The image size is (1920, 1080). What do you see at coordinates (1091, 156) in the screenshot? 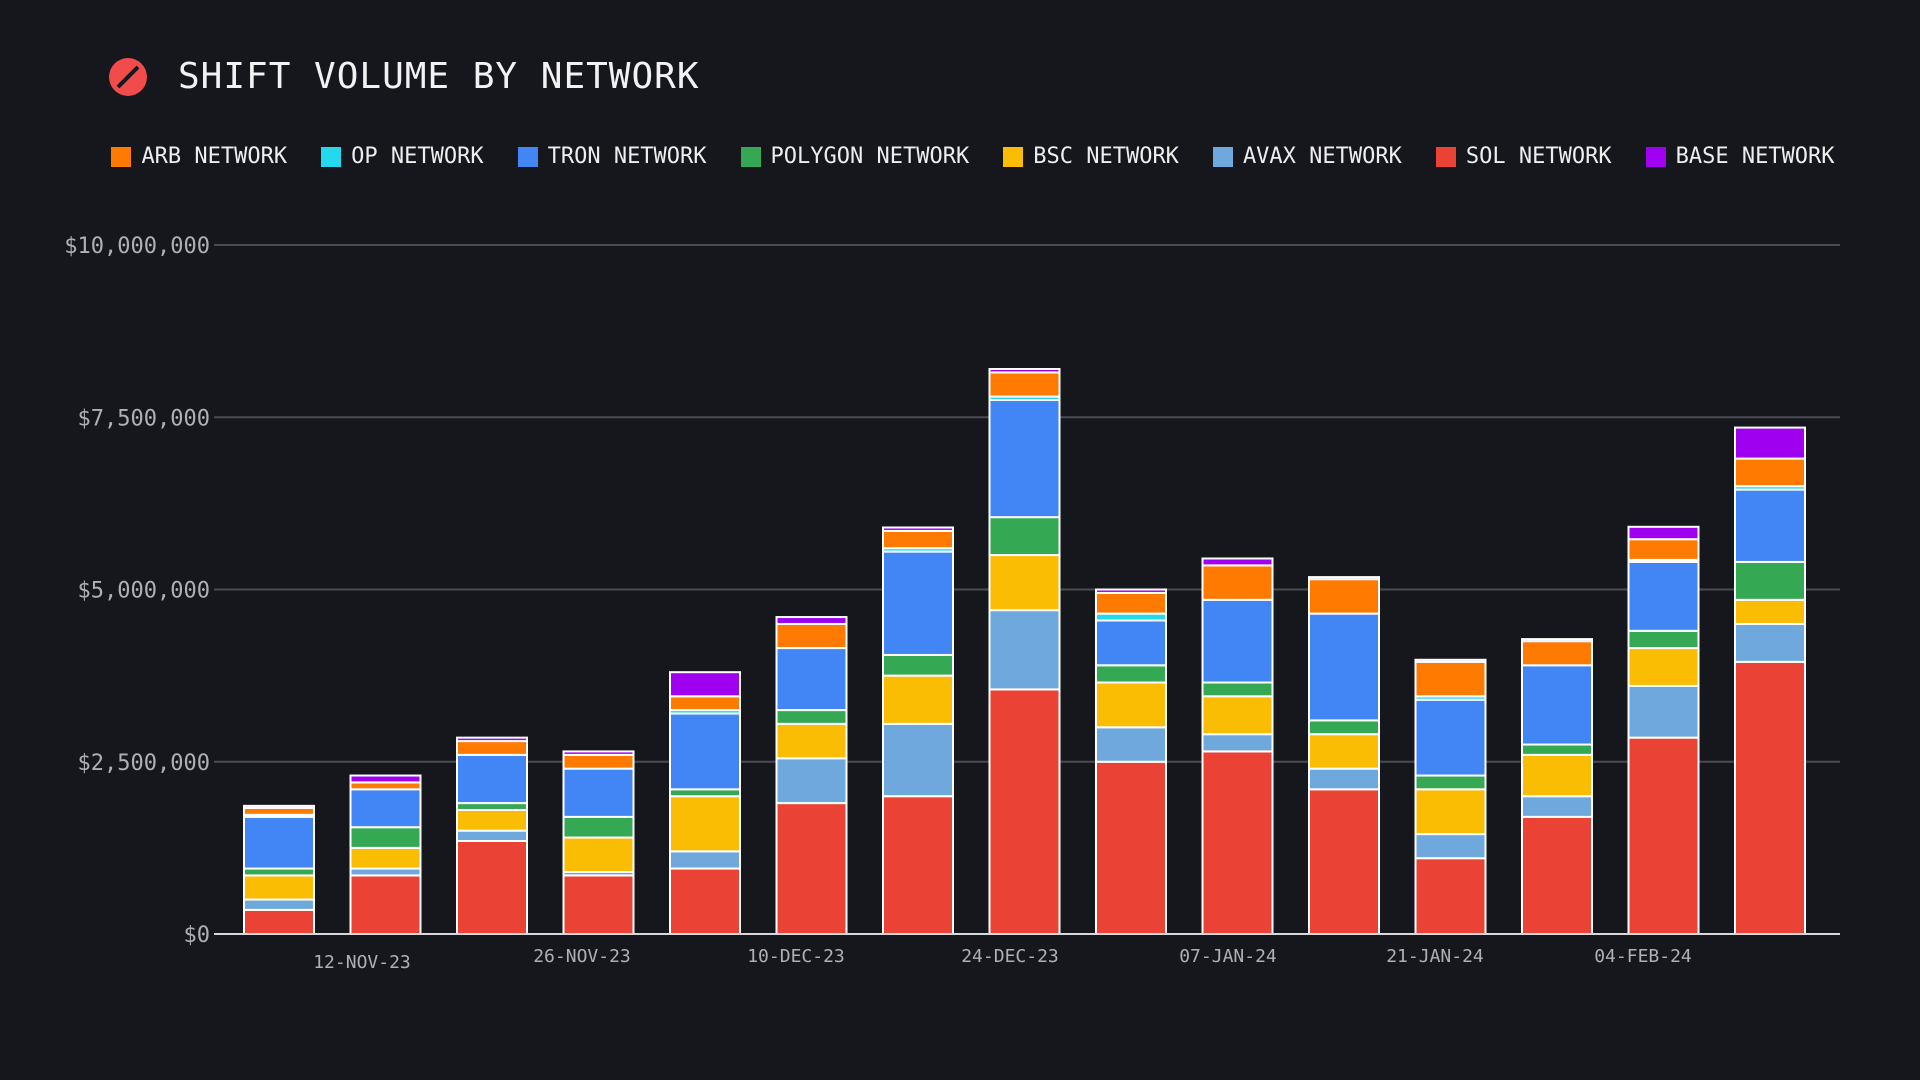
I see `legend-item: BSC NETWORK` at bounding box center [1091, 156].